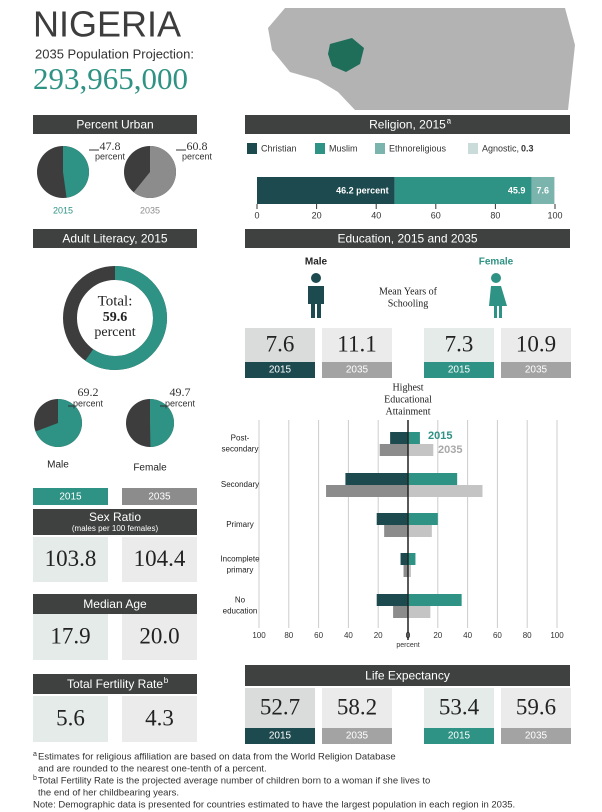  Describe the element at coordinates (495, 215) in the screenshot. I see `tick-label: 80` at that location.